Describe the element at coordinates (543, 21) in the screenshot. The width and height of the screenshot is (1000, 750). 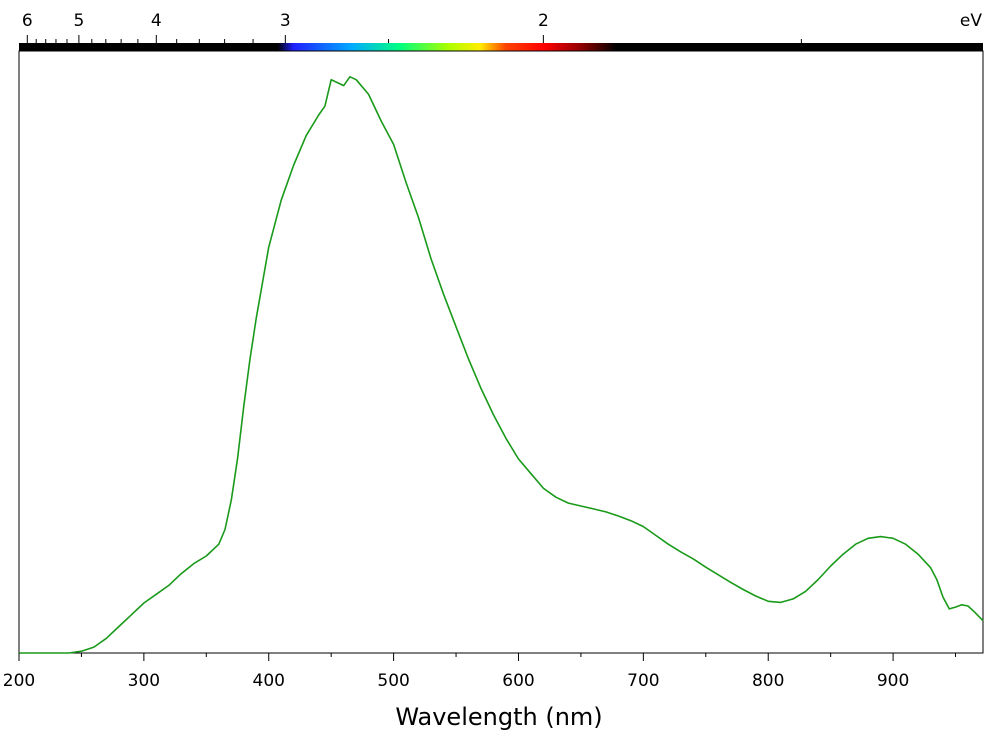
I see `ev-tick-label-2: 2` at that location.